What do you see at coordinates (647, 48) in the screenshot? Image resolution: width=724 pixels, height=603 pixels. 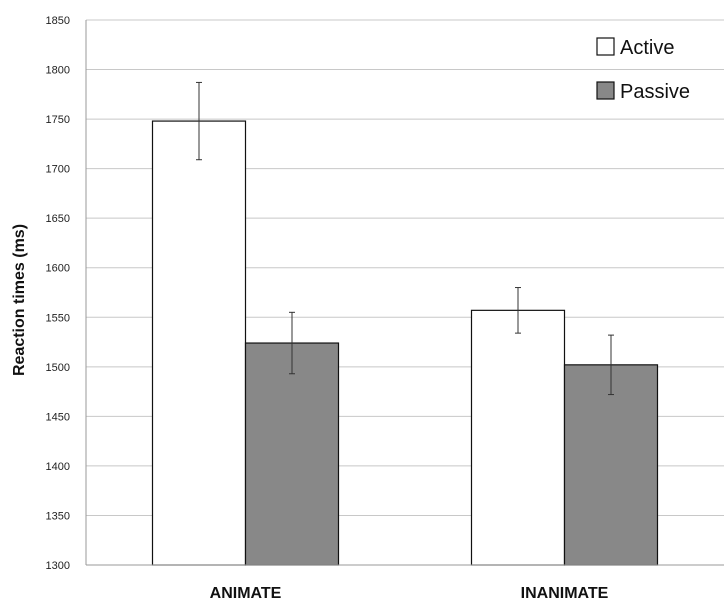 I see `legend-label-active: Active` at bounding box center [647, 48].